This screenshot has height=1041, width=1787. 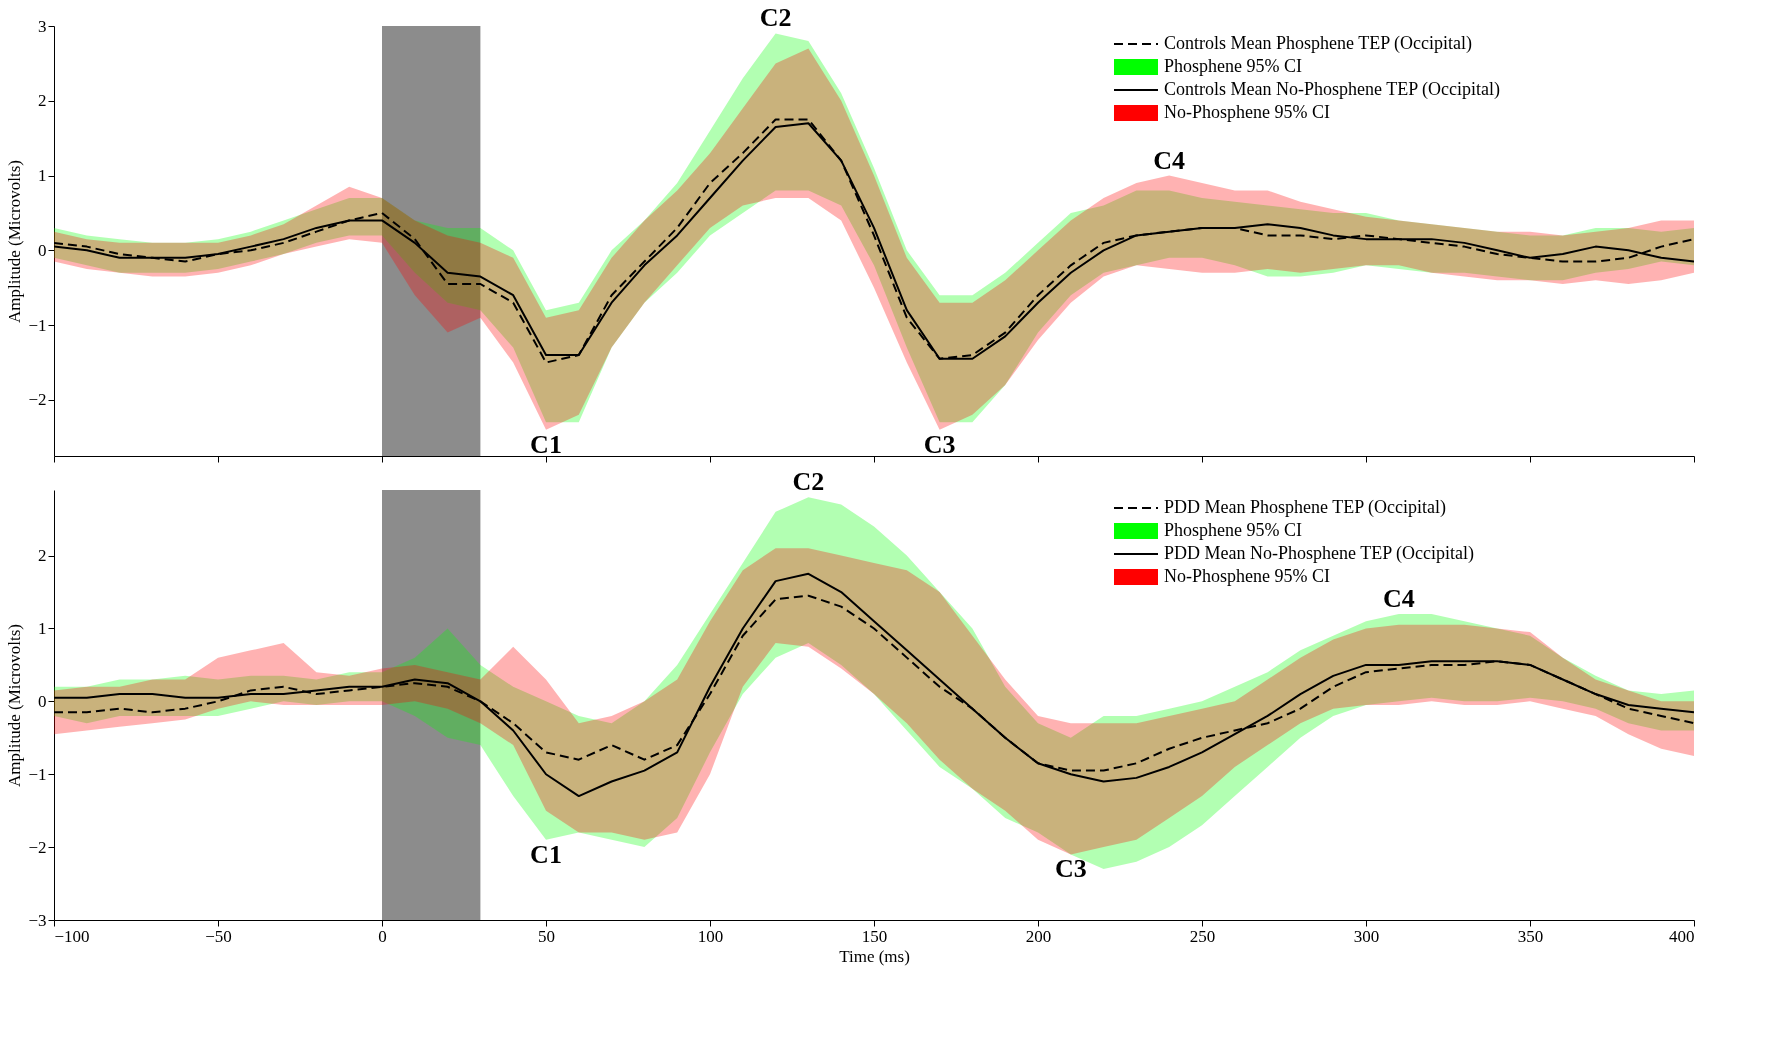 What do you see at coordinates (546, 936) in the screenshot?
I see `x-tick-label: 50` at bounding box center [546, 936].